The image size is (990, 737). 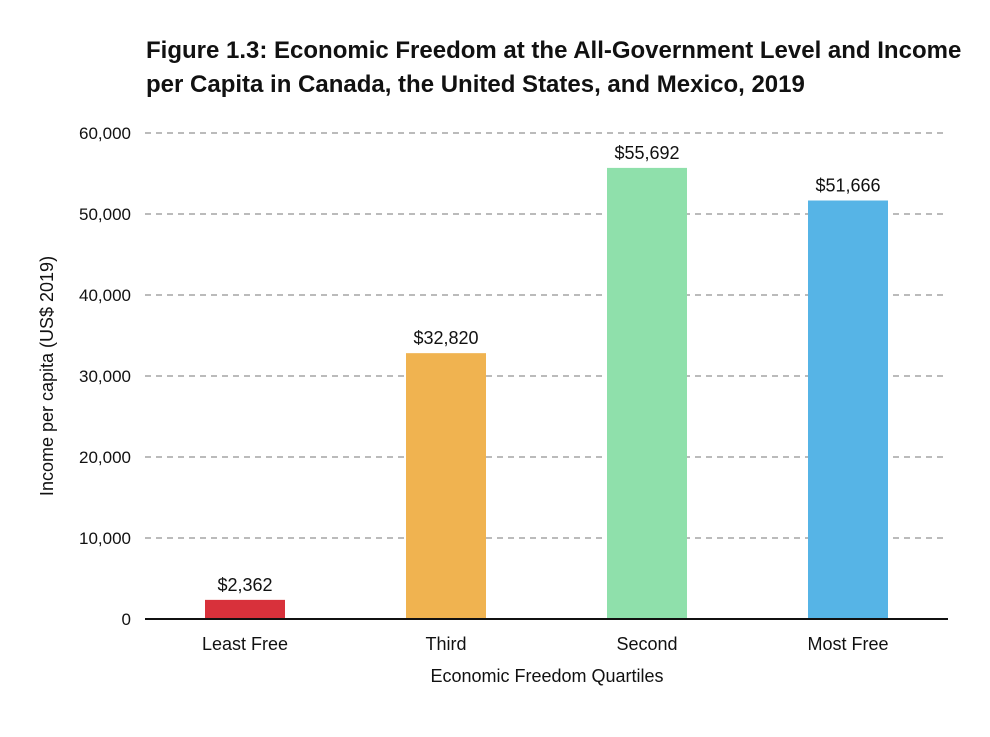 What do you see at coordinates (245, 644) in the screenshot?
I see `x-category-label: Least Free` at bounding box center [245, 644].